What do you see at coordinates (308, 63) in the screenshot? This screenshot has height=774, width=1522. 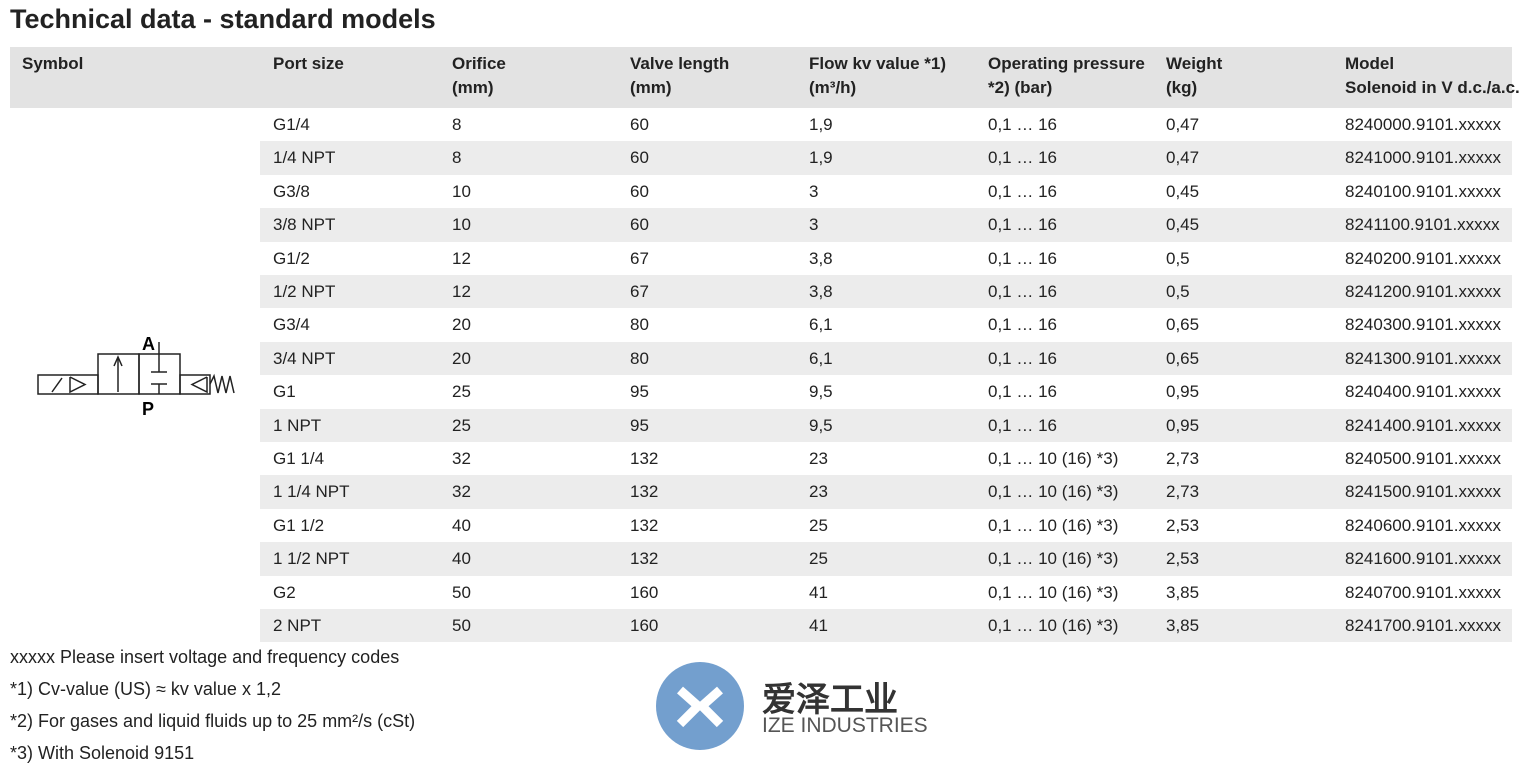 I see `column-header: Port size` at bounding box center [308, 63].